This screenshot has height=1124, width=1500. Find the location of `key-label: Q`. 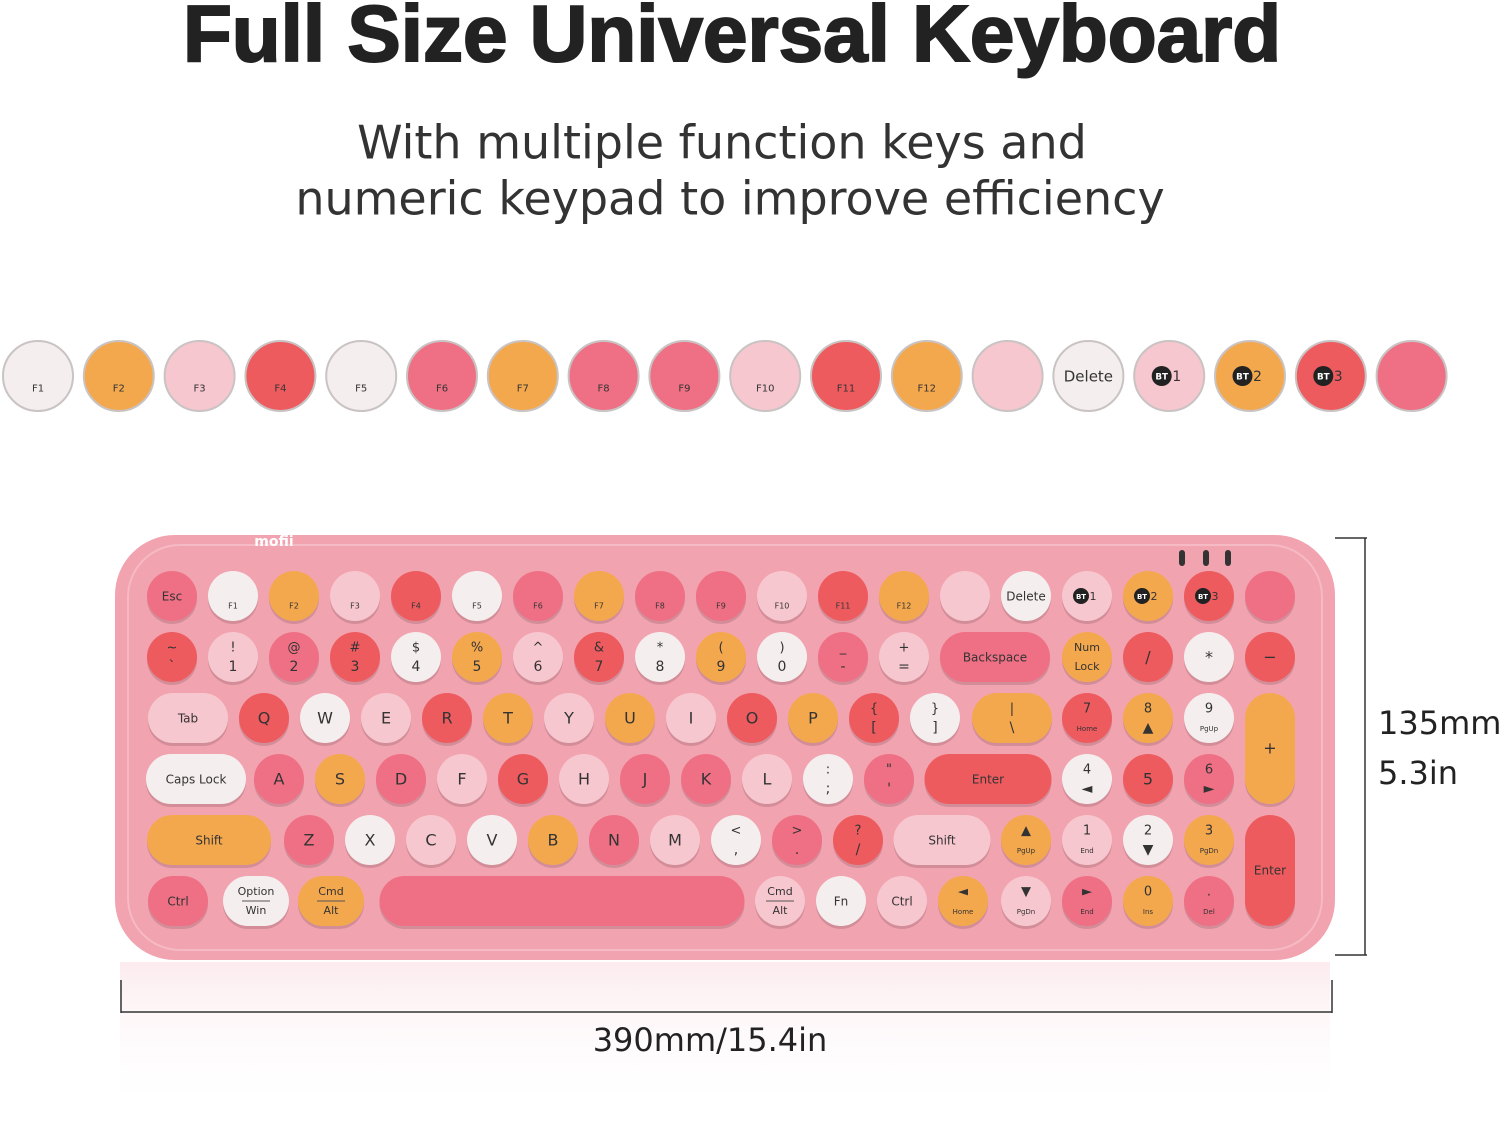

key-label: Q is located at coordinates (264, 718).